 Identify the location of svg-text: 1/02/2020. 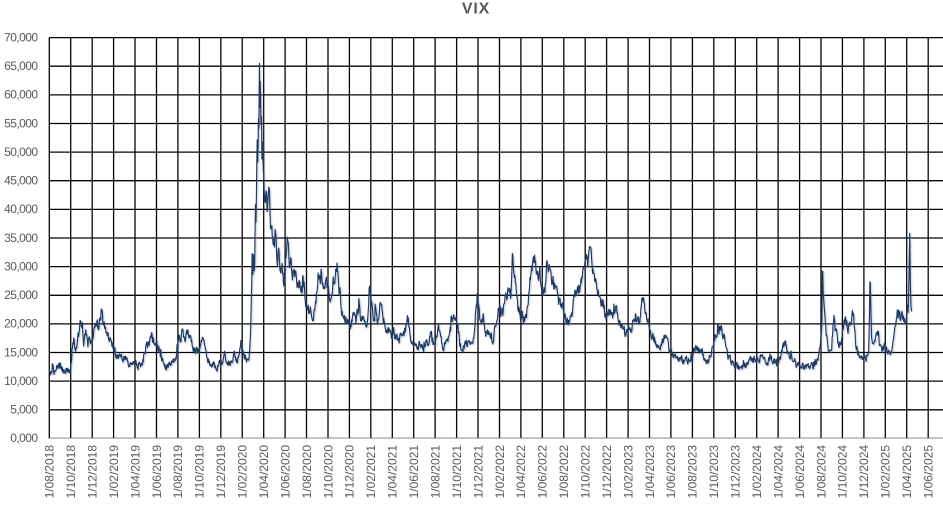
(243, 472).